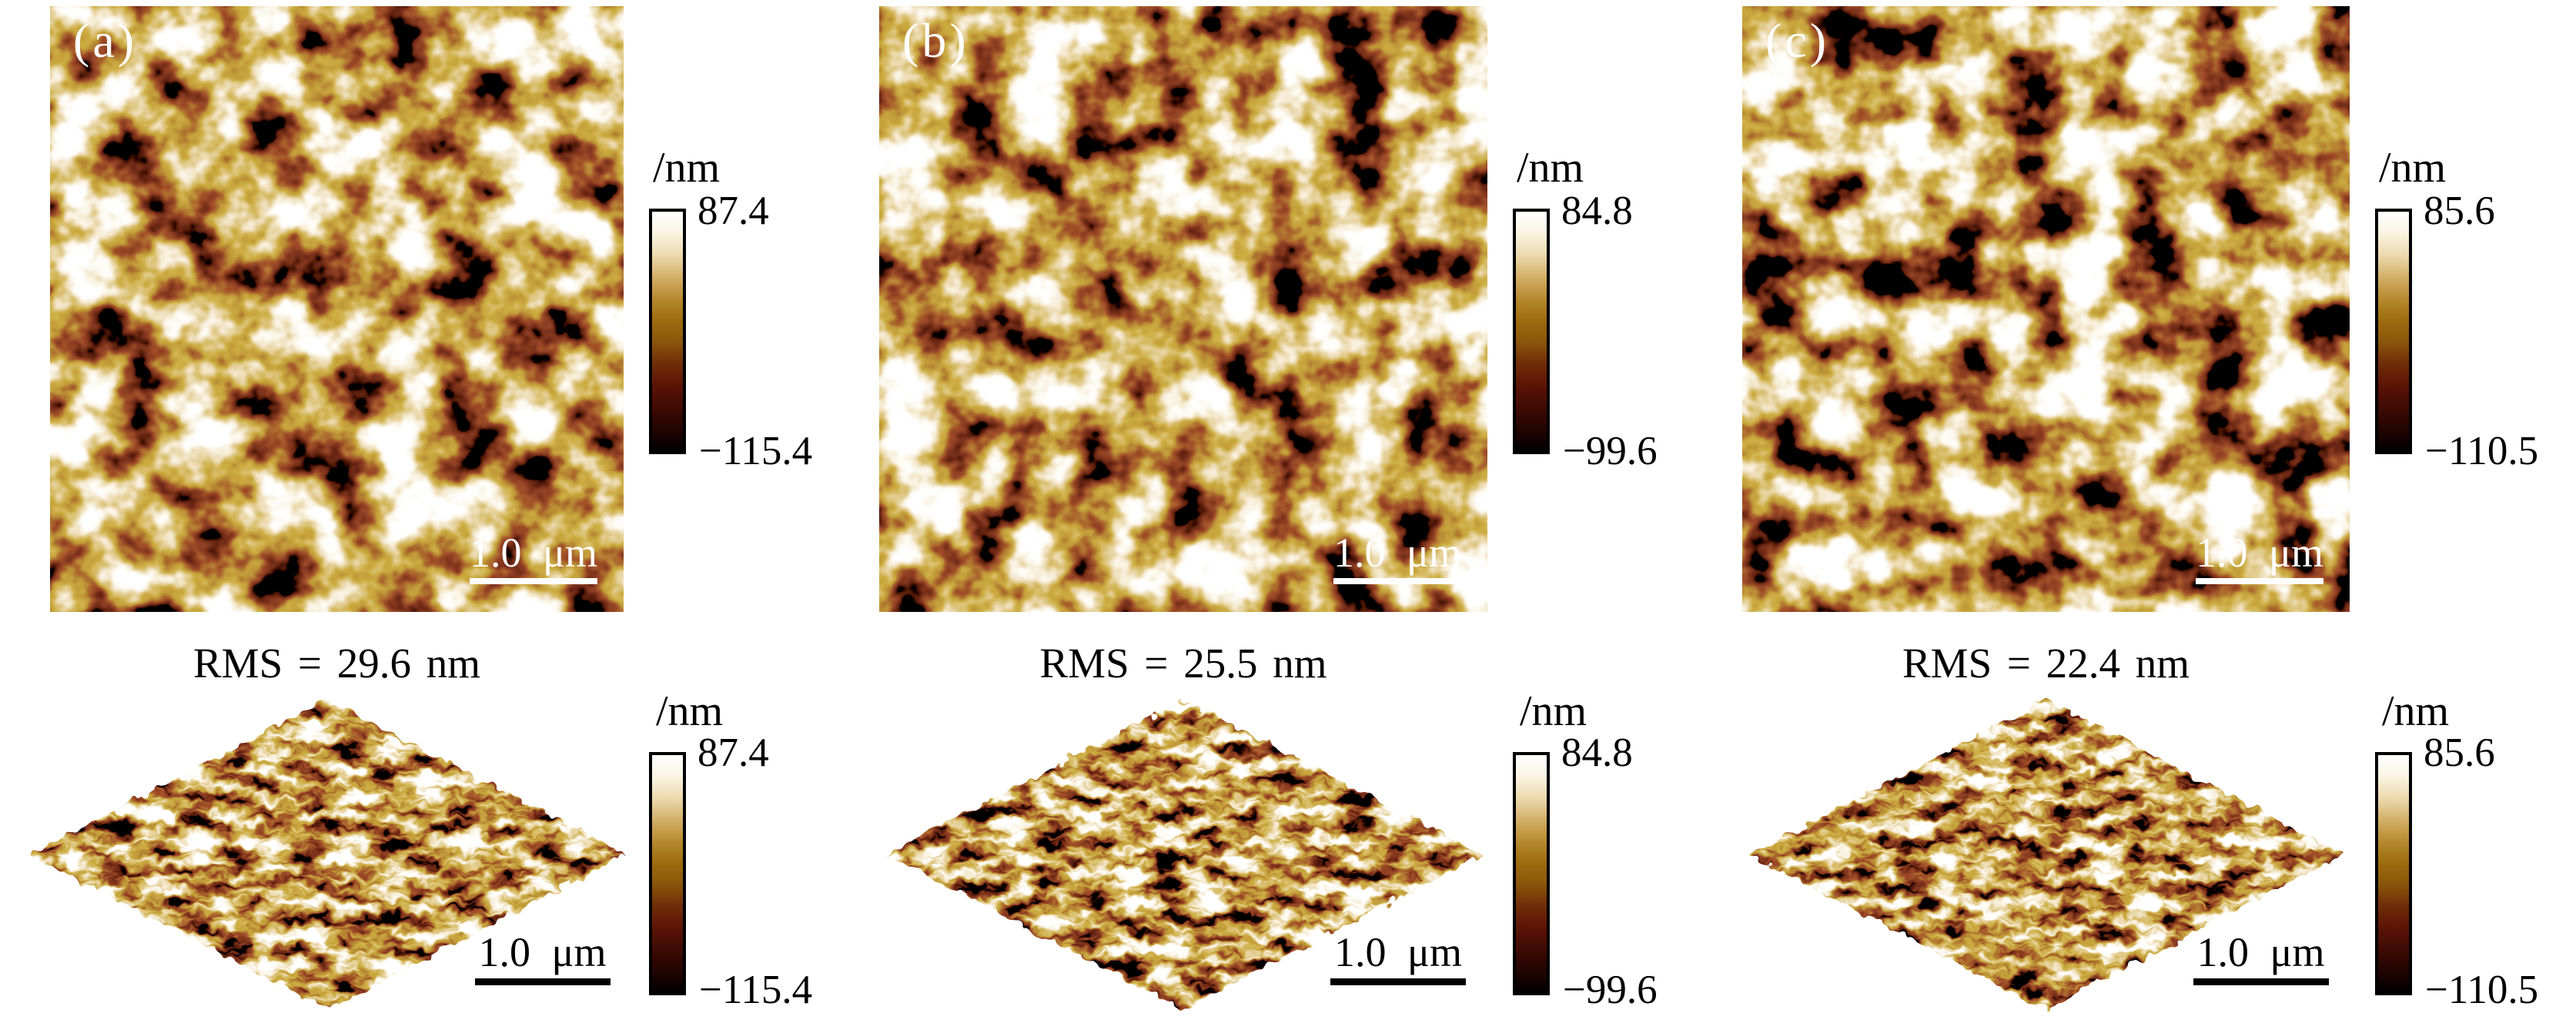 Image resolution: width=2576 pixels, height=1023 pixels. What do you see at coordinates (337, 309) in the screenshot?
I see `afm-2d-image-a: (a) 1.0 μm` at bounding box center [337, 309].